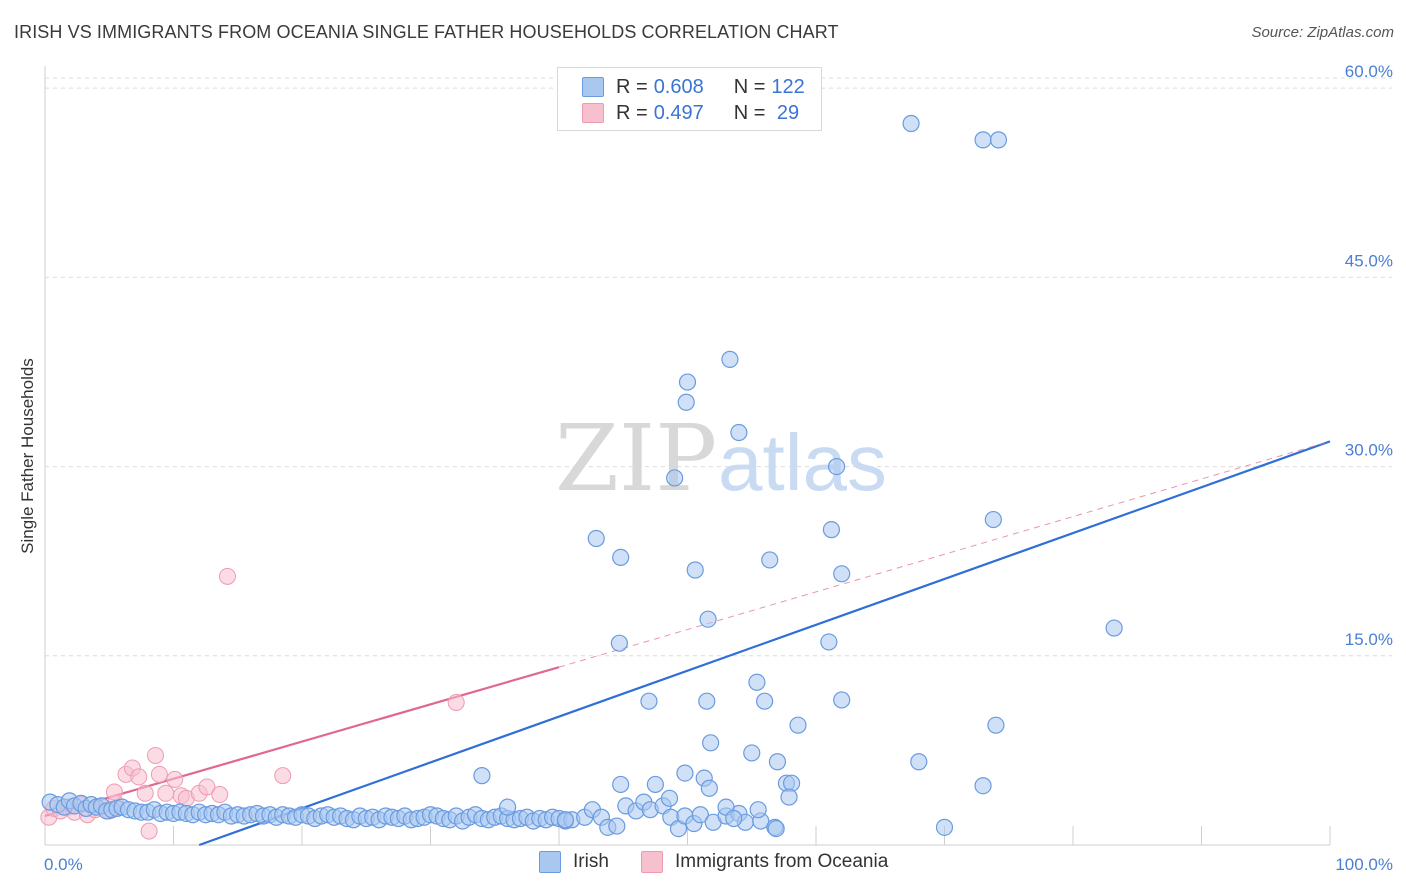 The width and height of the screenshot is (1406, 892). I want to click on oceania-swatch, so click(593, 113).